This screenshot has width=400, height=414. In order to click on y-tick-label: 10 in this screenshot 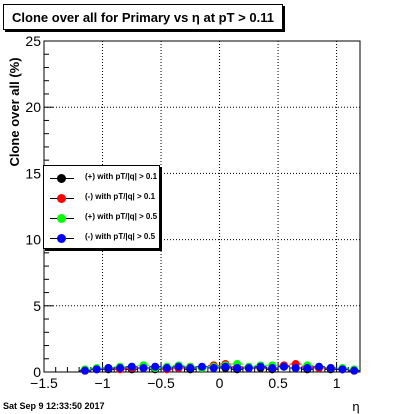, I will do `click(33, 240)`.